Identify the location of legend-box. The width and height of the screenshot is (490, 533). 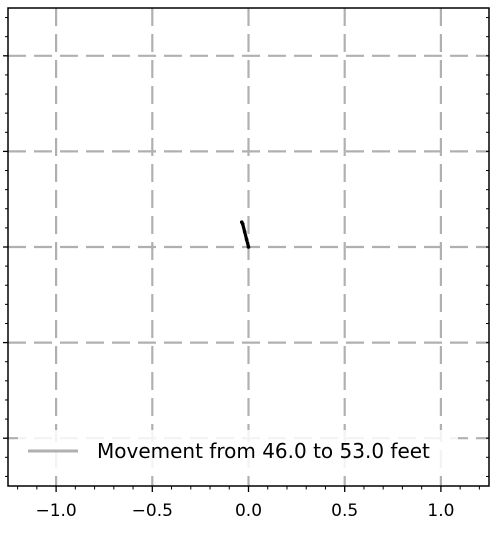
(238, 451).